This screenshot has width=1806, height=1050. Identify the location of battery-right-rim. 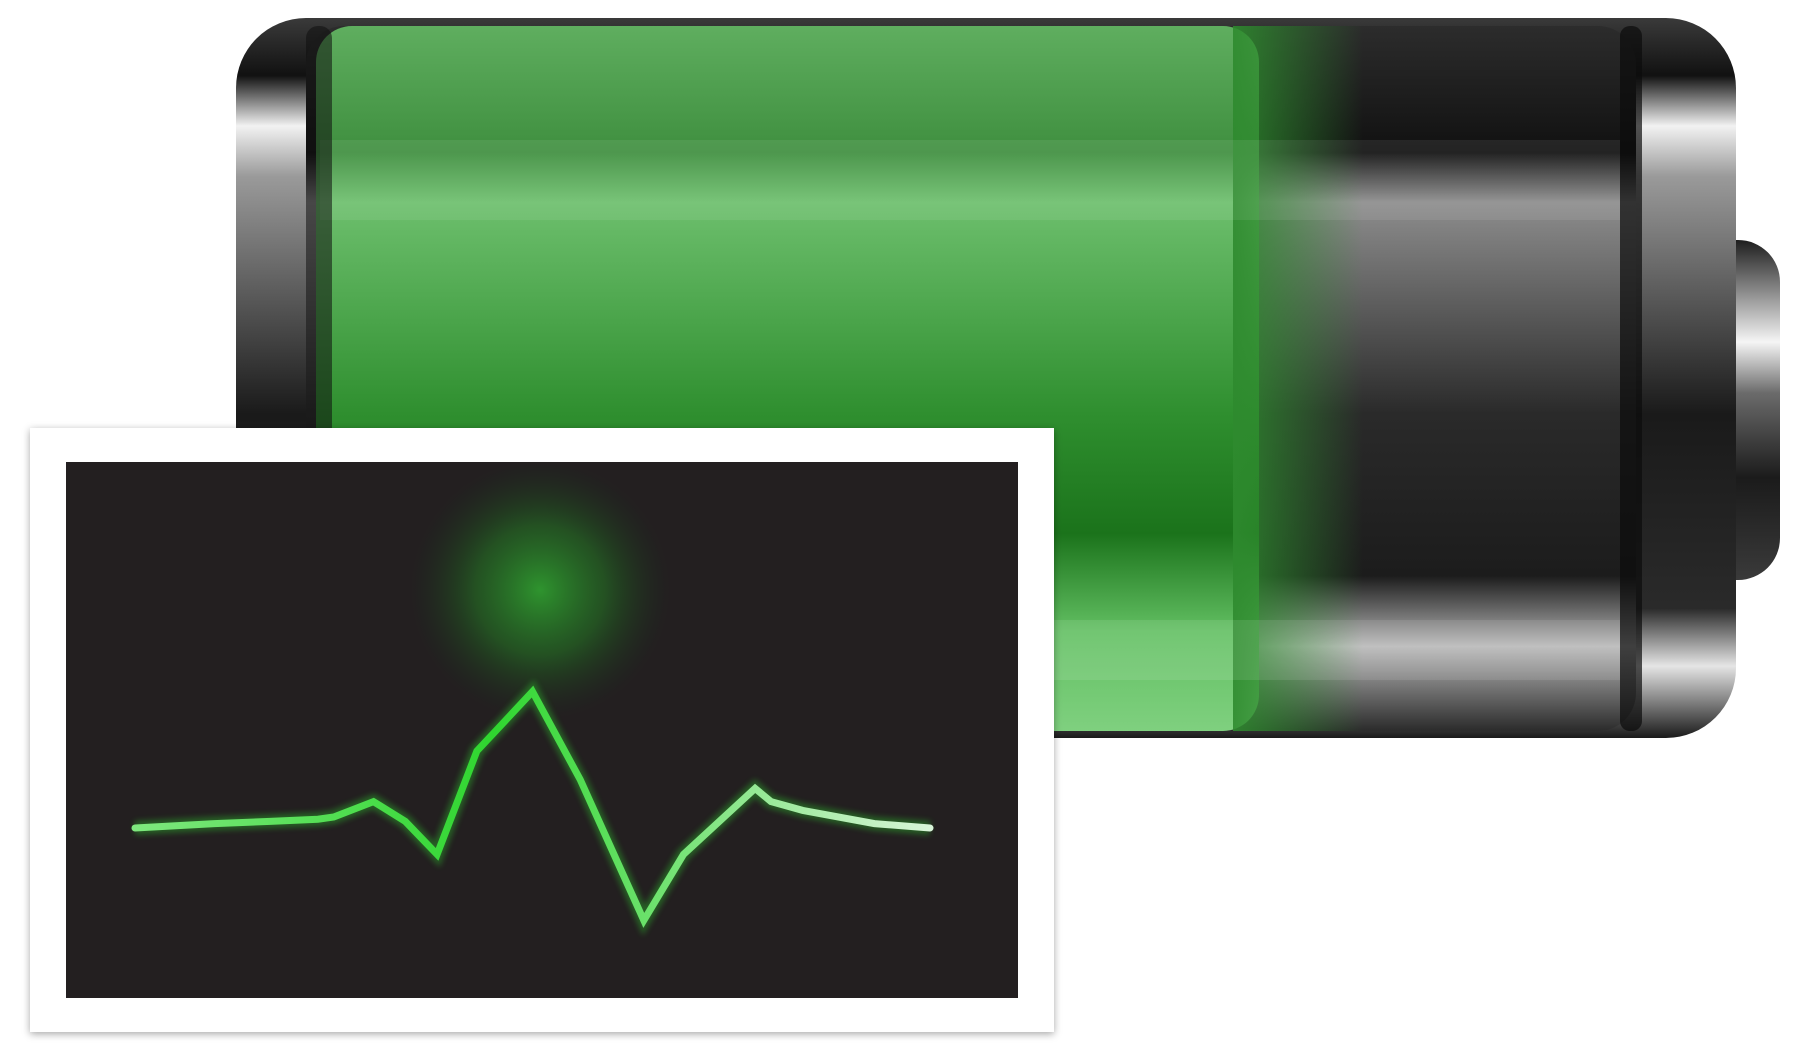
(1631, 378).